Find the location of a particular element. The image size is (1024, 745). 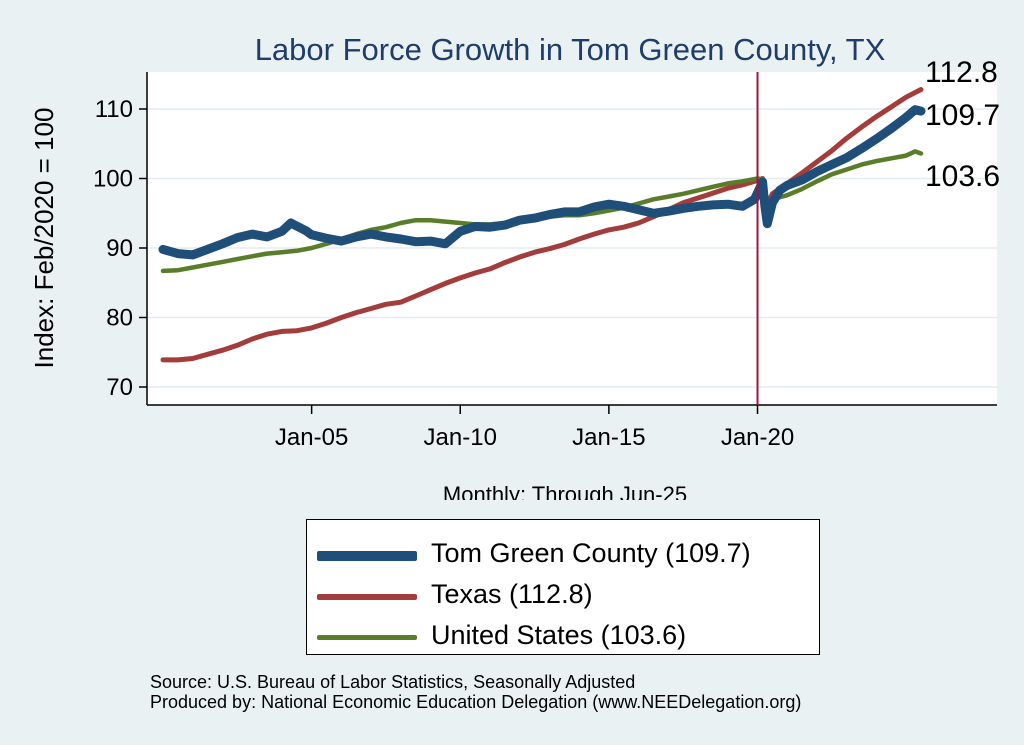

x-tick-label-1: Jan-10 is located at coordinates (460, 437).